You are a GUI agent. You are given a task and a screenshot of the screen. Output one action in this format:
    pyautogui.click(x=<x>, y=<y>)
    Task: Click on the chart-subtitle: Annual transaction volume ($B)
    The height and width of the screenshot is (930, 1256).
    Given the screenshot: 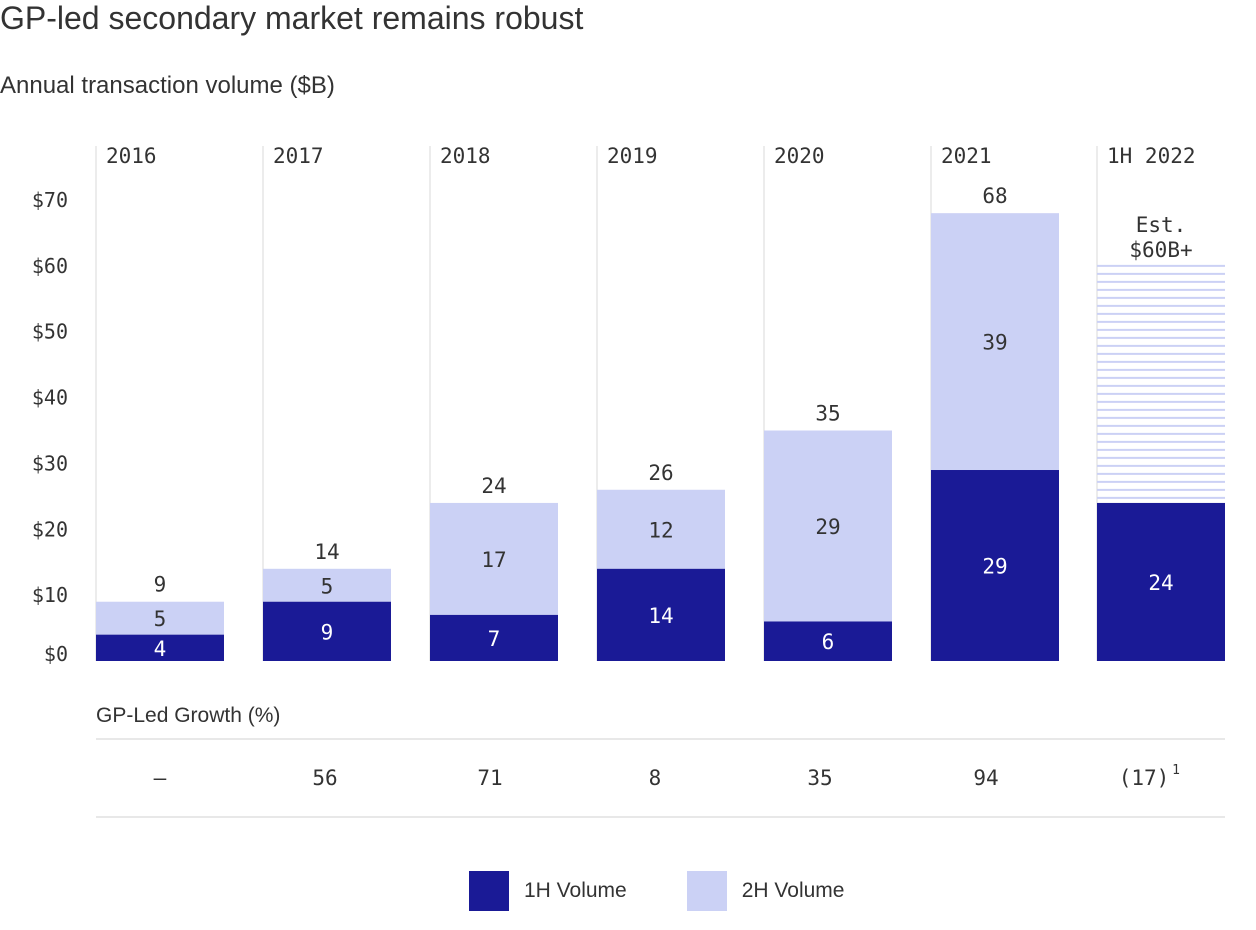 What is the action you would take?
    pyautogui.click(x=167, y=85)
    